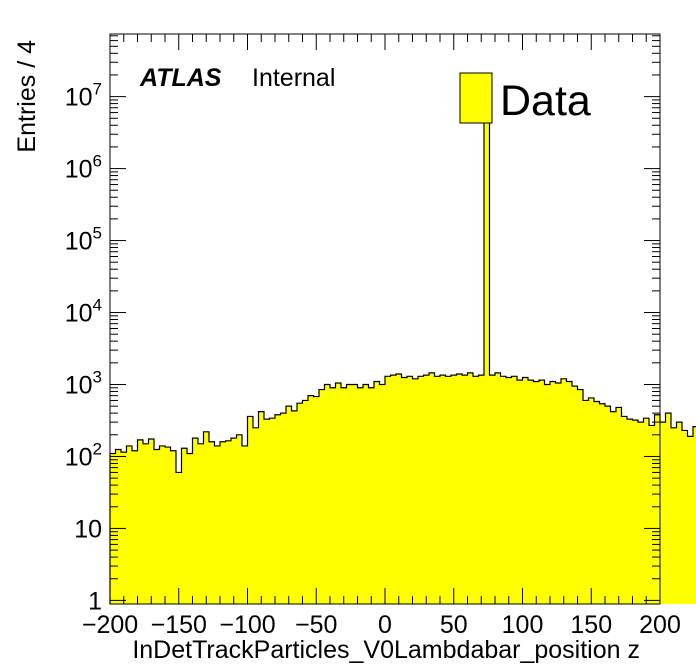 This screenshot has width=696, height=672. Describe the element at coordinates (83, 455) in the screenshot. I see `y-tick-label: 10²` at that location.